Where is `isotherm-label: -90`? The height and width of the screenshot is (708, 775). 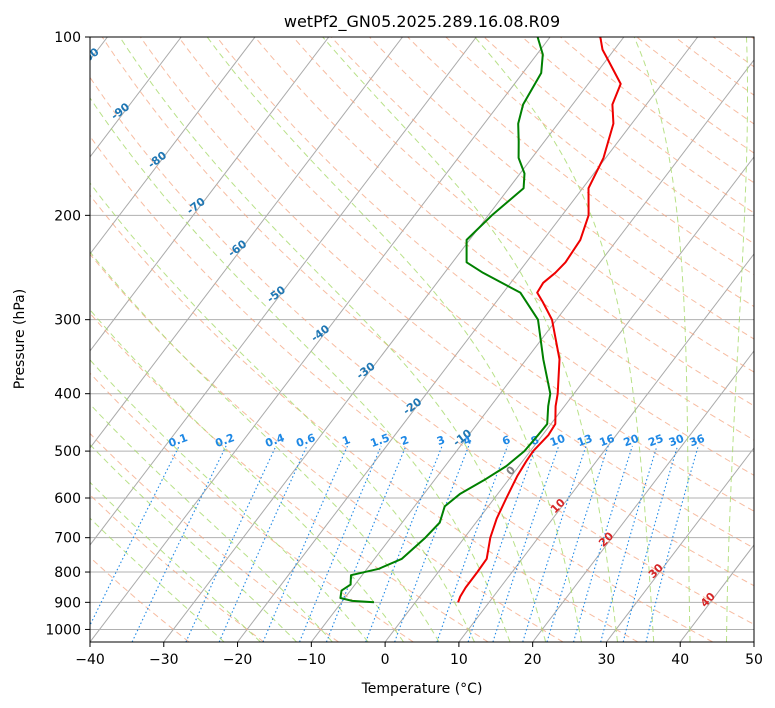
isotherm-label: -90 is located at coordinates (121, 111).